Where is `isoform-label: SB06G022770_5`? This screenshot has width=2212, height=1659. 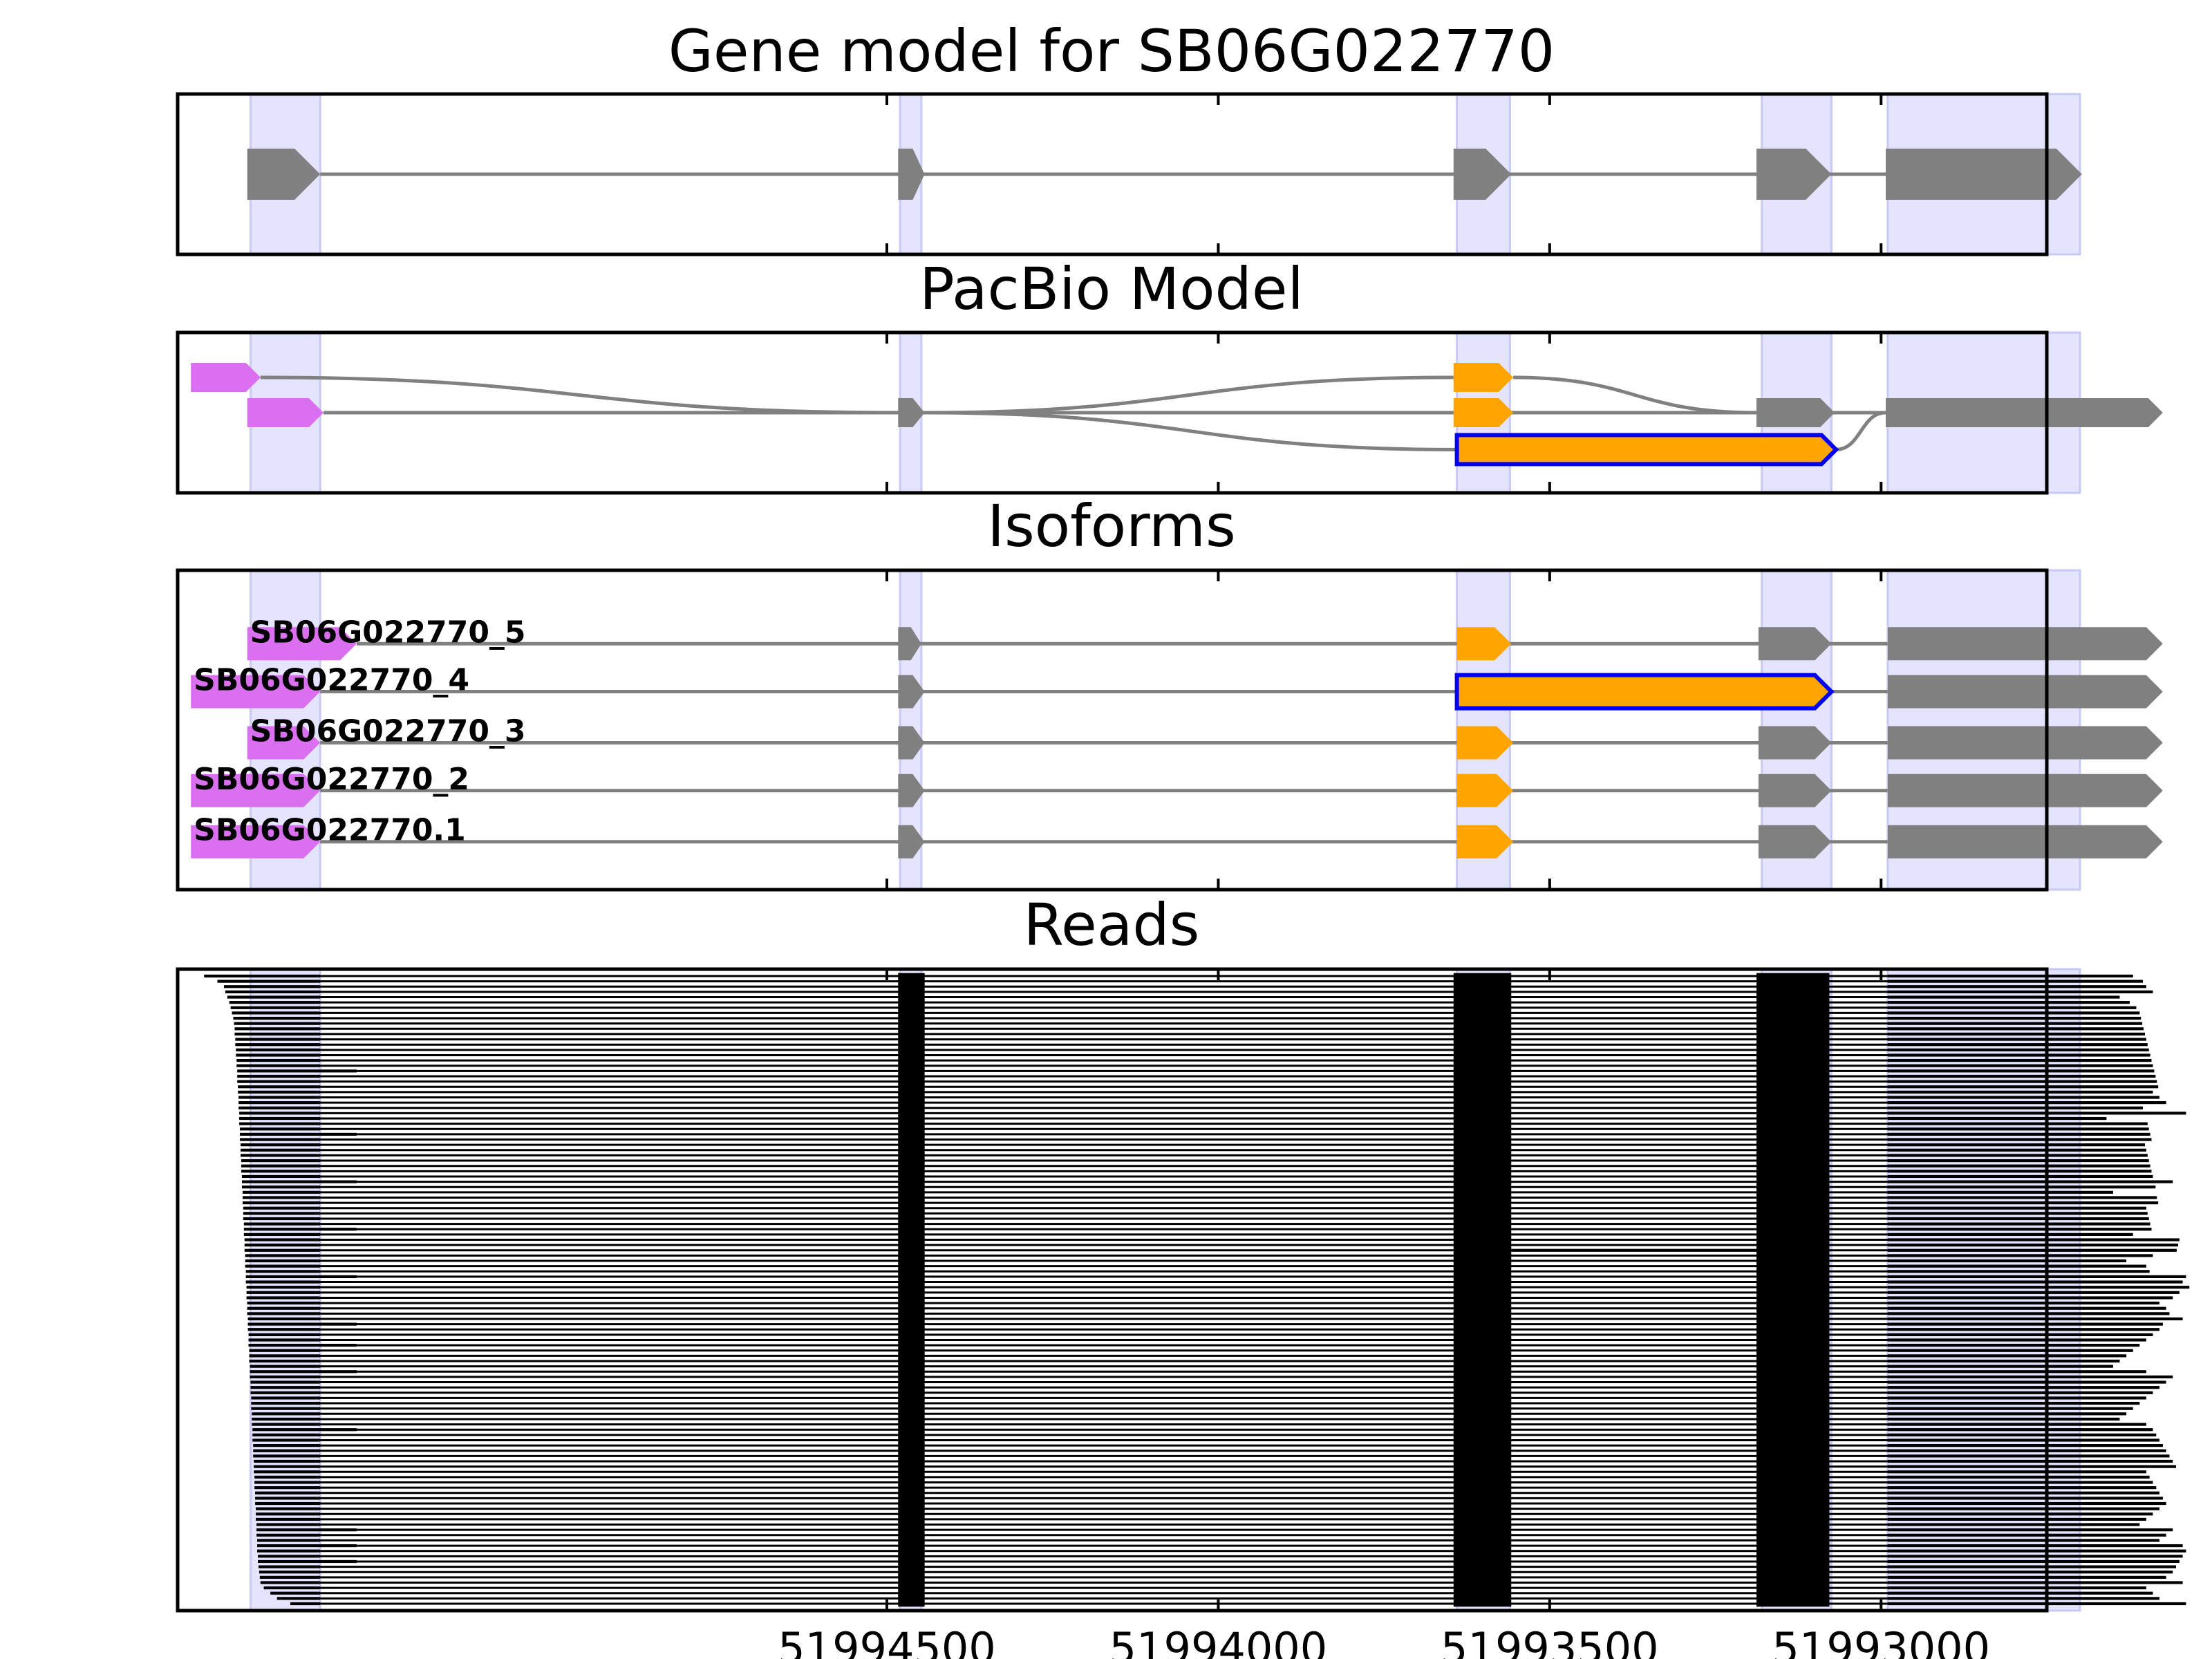 isoform-label: SB06G022770_5 is located at coordinates (388, 632).